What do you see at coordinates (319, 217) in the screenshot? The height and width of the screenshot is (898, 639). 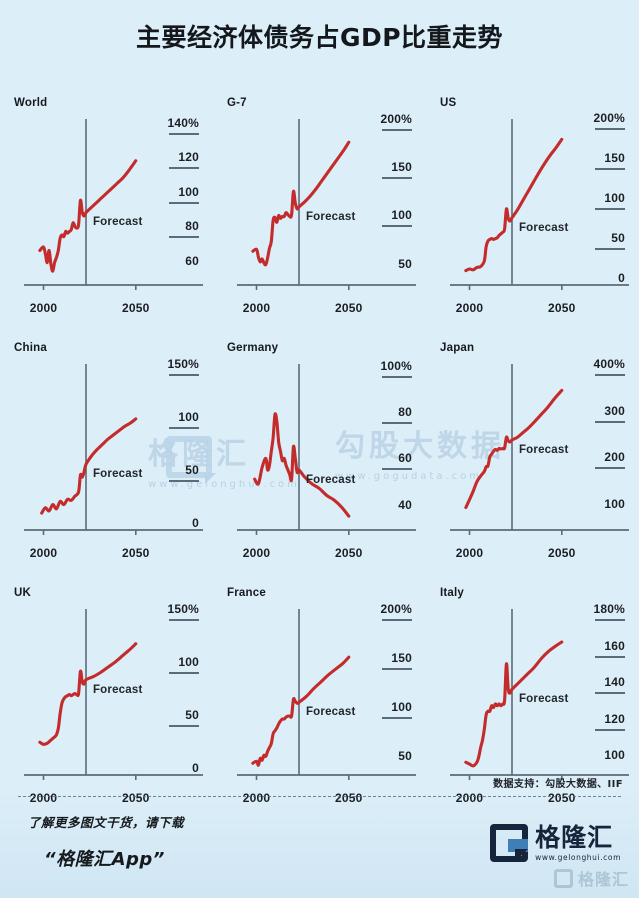 I see `chart-panel-g-7: G-7 Forecast 200% 150 100 50 2000 2050` at bounding box center [319, 217].